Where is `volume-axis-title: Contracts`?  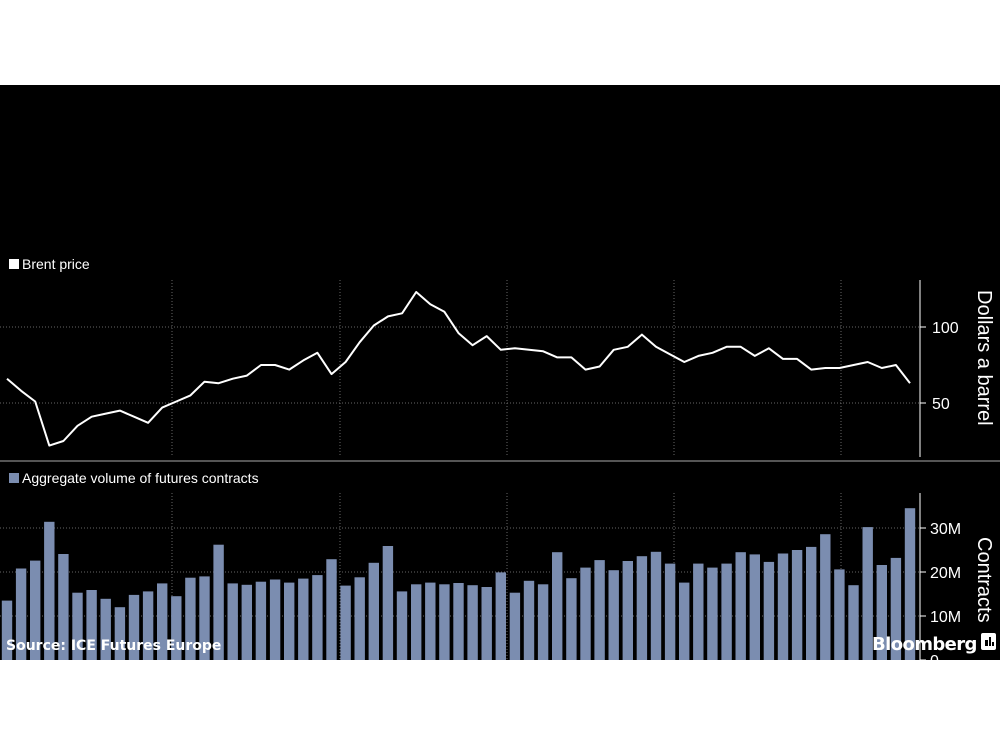
volume-axis-title: Contracts is located at coordinates (984, 580).